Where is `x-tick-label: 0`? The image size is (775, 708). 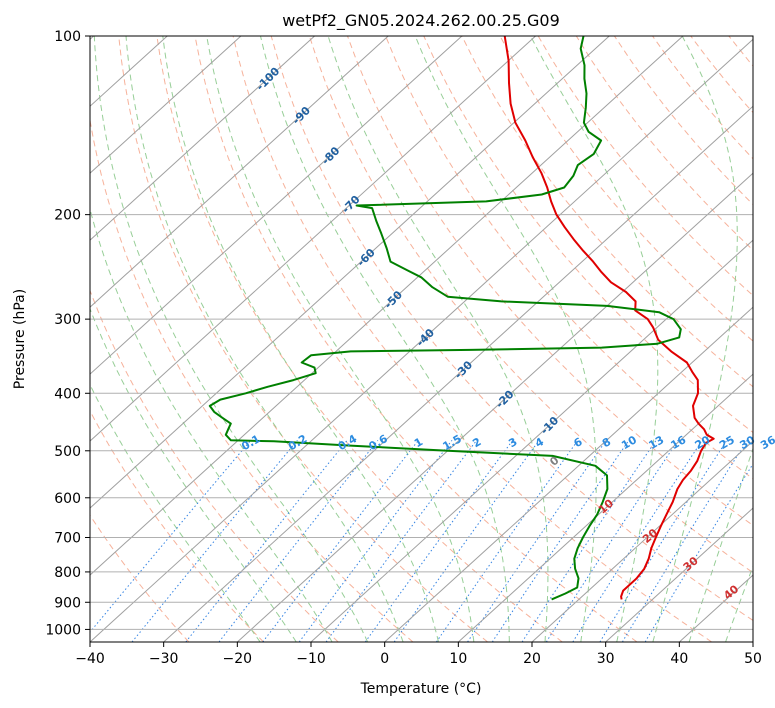
x-tick-label: 0 is located at coordinates (384, 659).